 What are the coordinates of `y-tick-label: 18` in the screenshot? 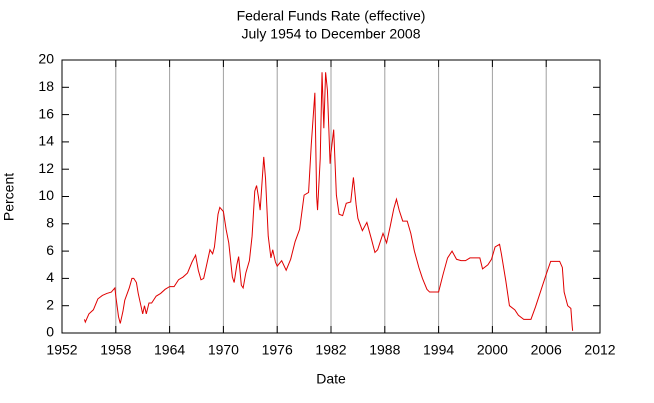 It's located at (46, 86).